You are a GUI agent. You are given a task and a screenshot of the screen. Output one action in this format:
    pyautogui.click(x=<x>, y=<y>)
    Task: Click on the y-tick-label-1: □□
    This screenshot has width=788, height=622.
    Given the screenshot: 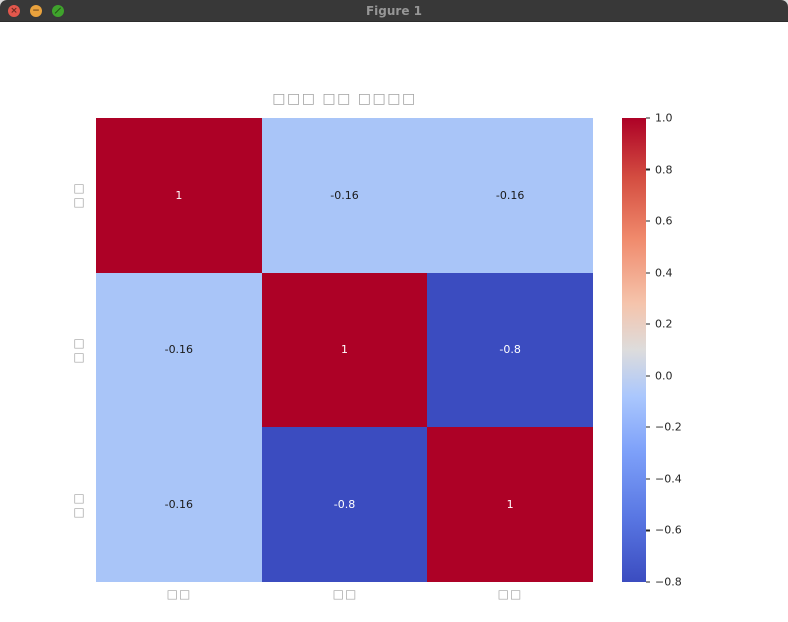 What is the action you would take?
    pyautogui.click(x=79, y=349)
    